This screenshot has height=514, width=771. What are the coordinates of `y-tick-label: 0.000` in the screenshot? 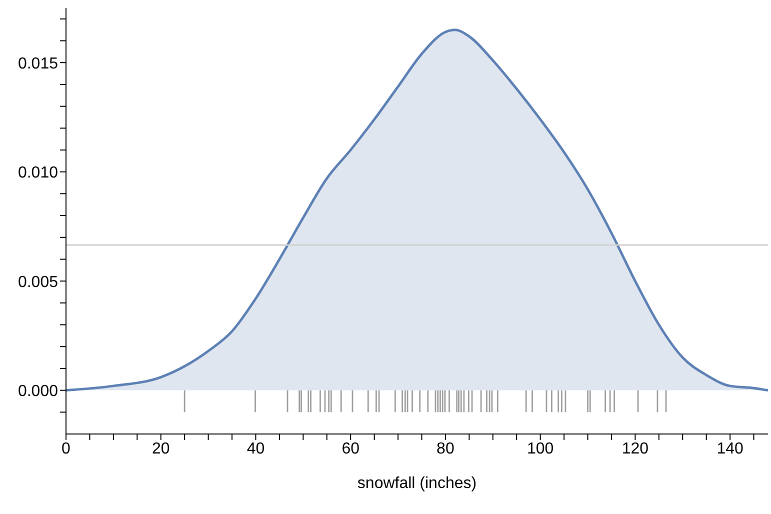 It's located at (38, 391).